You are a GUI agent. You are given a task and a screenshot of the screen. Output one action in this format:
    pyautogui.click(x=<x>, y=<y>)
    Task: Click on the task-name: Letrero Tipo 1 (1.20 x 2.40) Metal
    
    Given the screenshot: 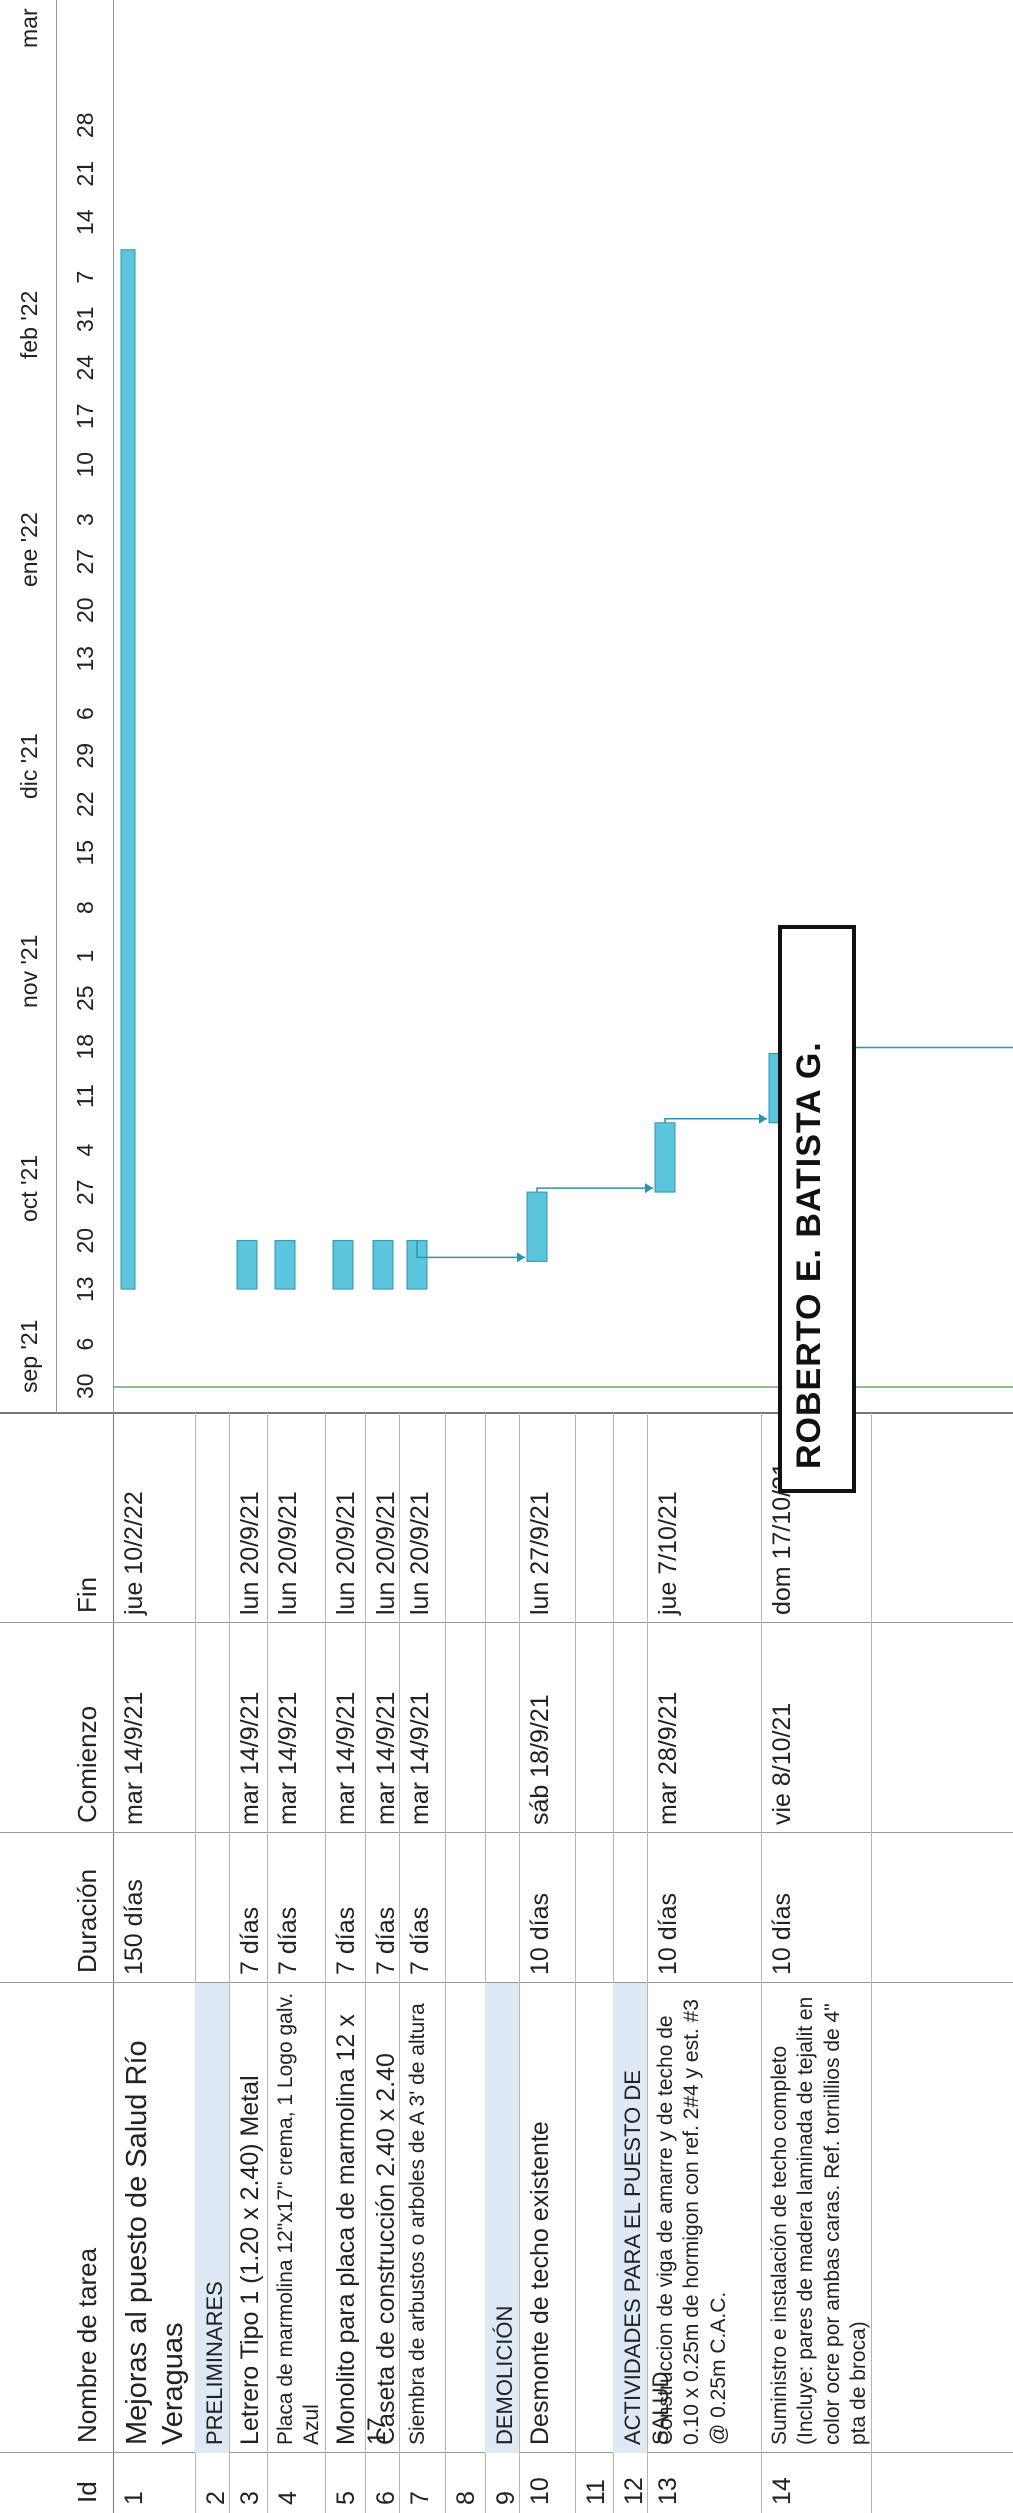 What is the action you would take?
    pyautogui.click(x=250, y=2260)
    